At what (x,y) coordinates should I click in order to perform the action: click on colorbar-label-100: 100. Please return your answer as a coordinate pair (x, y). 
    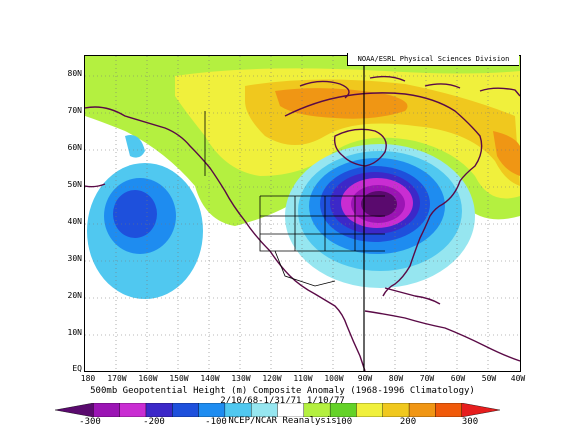
    Looking at the image, I should click on (344, 422).